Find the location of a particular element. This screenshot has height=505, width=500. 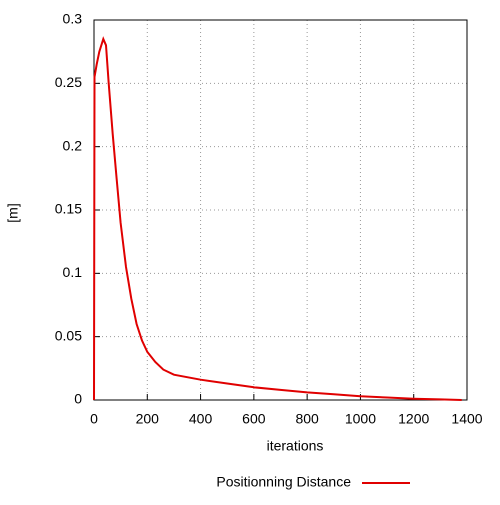

x-tick-label: 800 is located at coordinates (307, 419).